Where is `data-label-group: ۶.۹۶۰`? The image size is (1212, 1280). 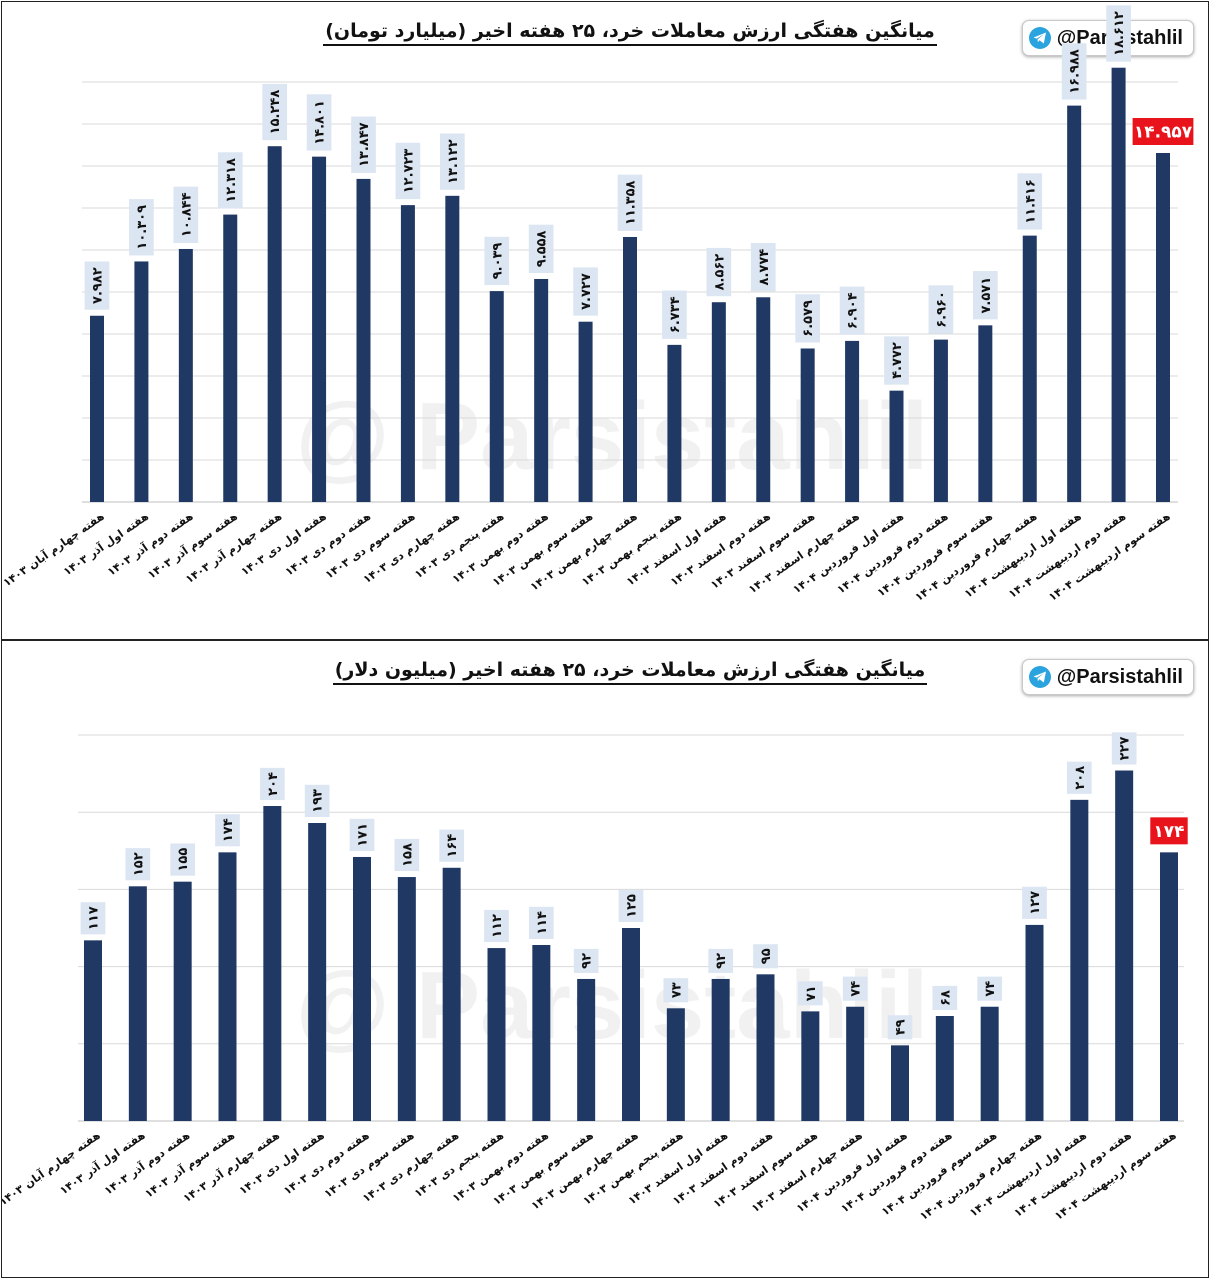 data-label-group: ۶.۹۶۰ is located at coordinates (941, 309).